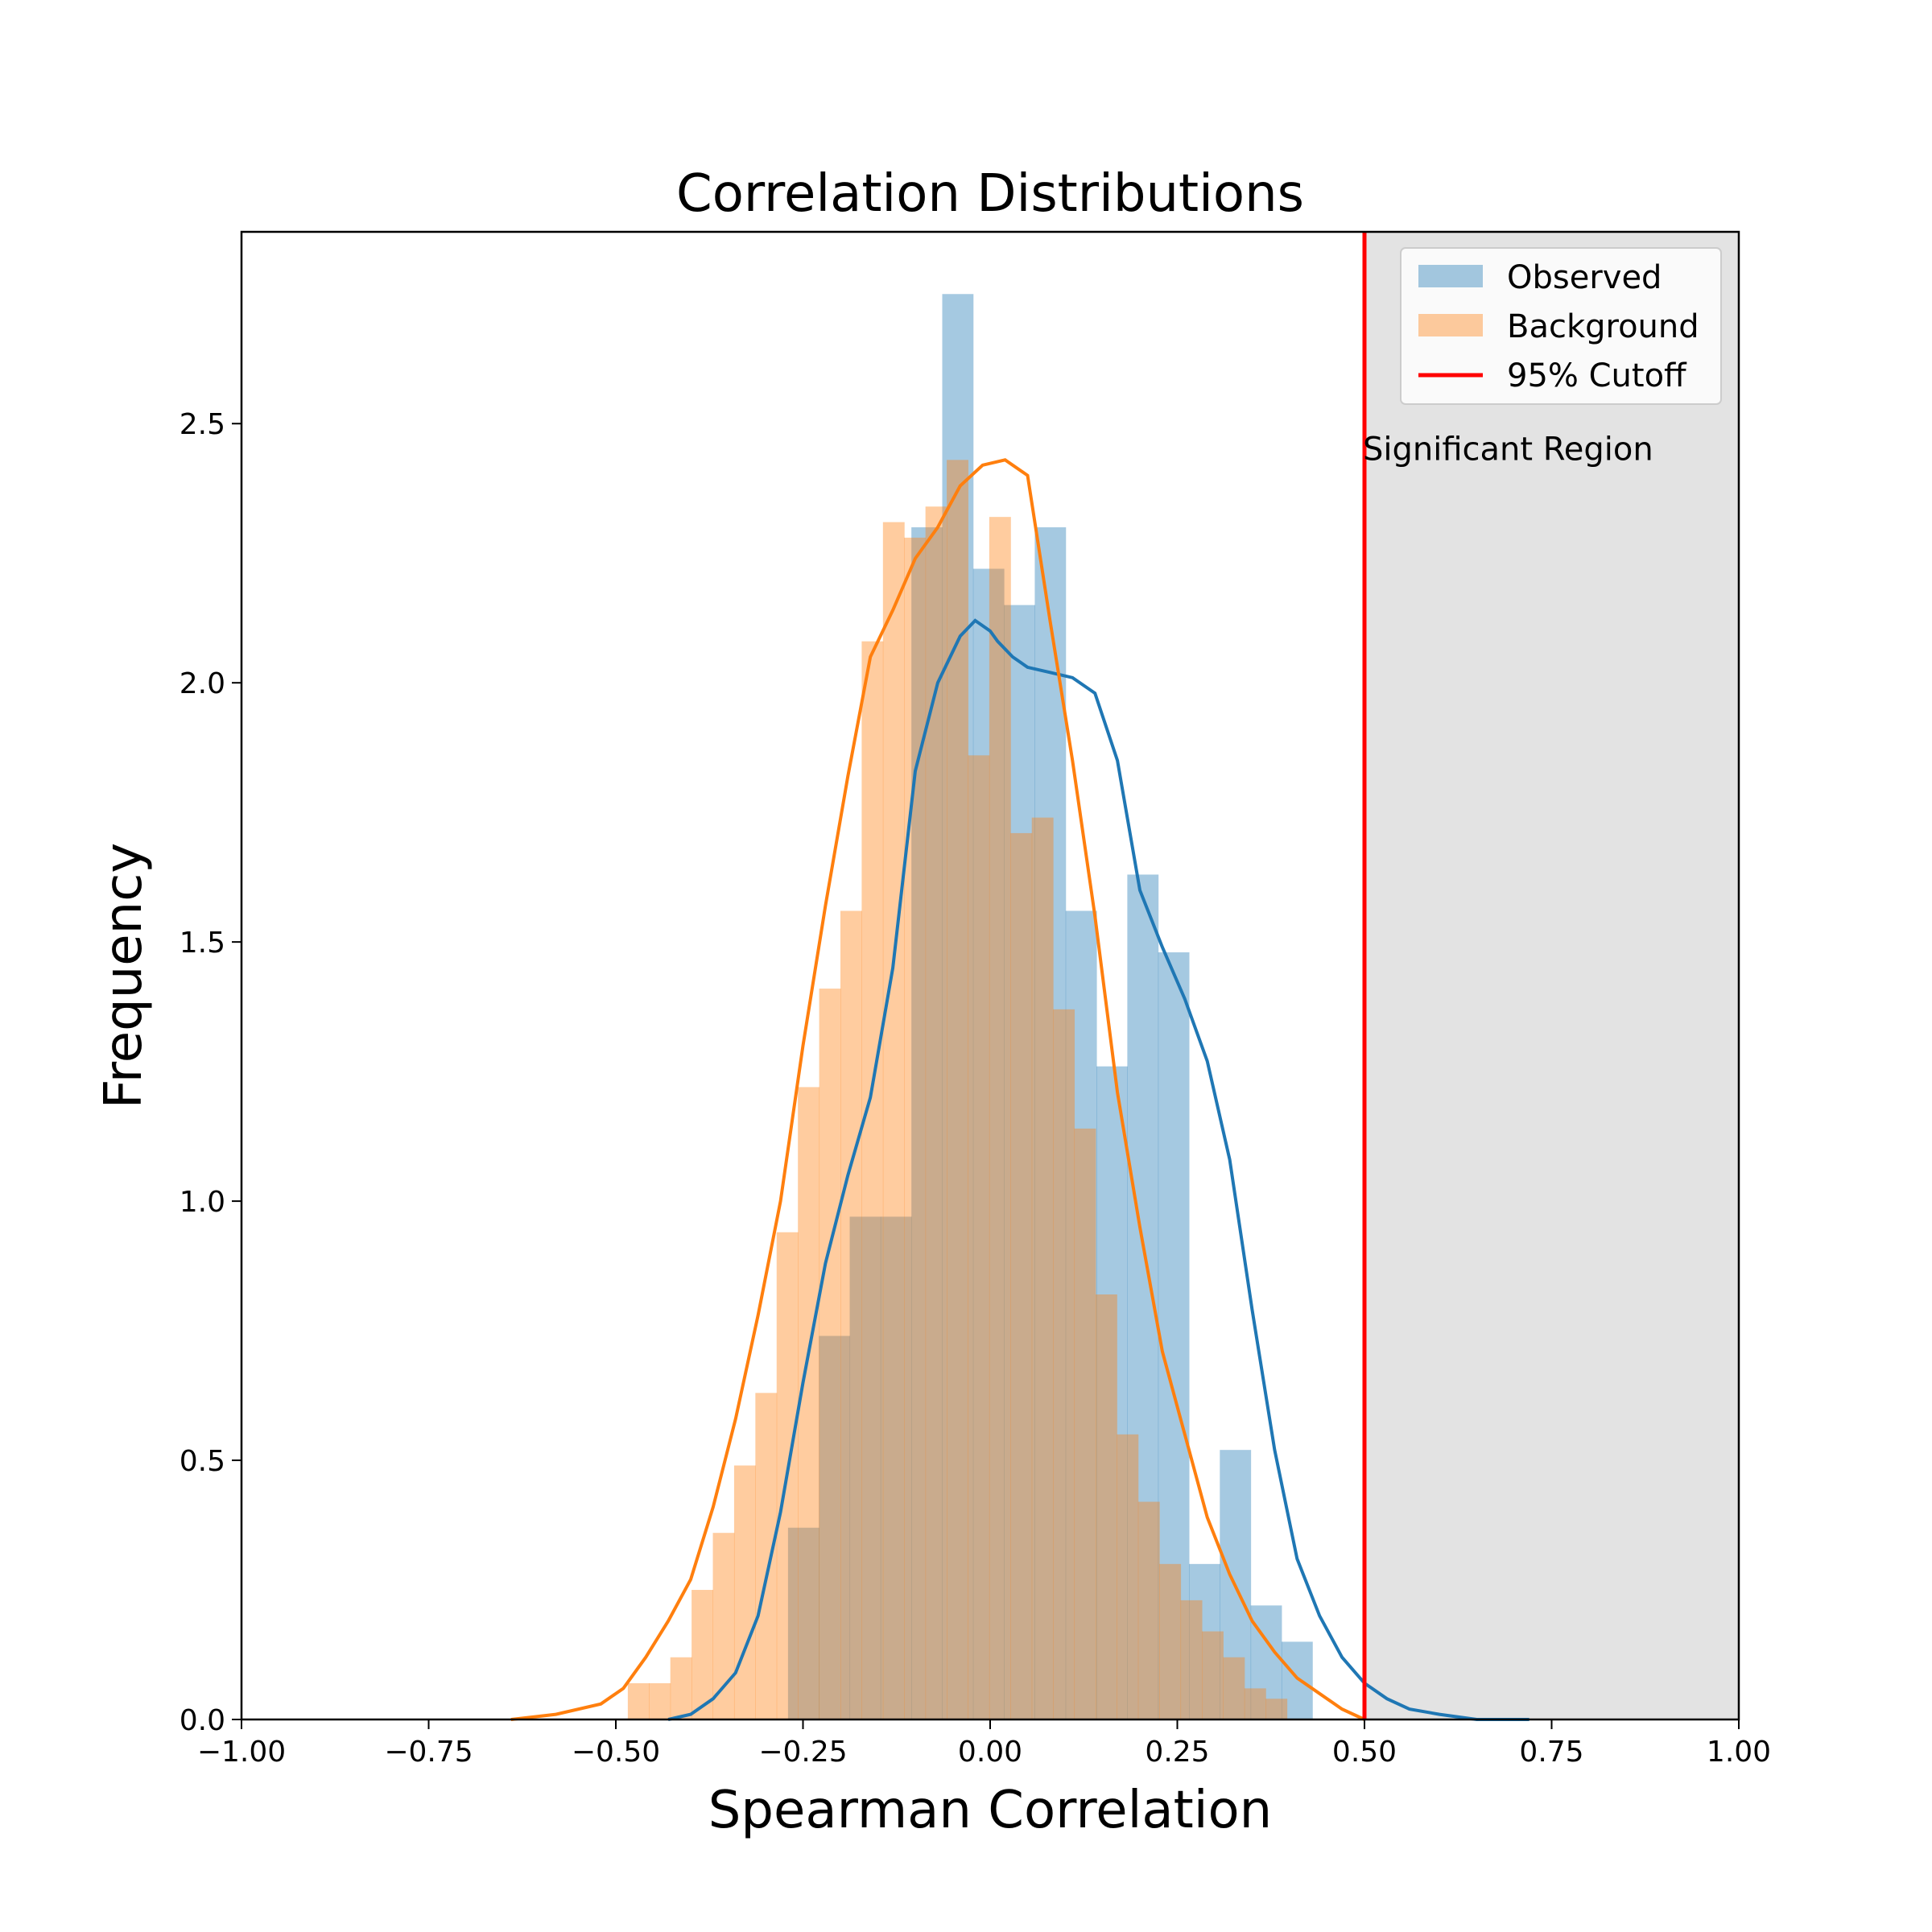 Image resolution: width=1932 pixels, height=1932 pixels. I want to click on x-tick-label: 0.25, so click(1177, 1752).